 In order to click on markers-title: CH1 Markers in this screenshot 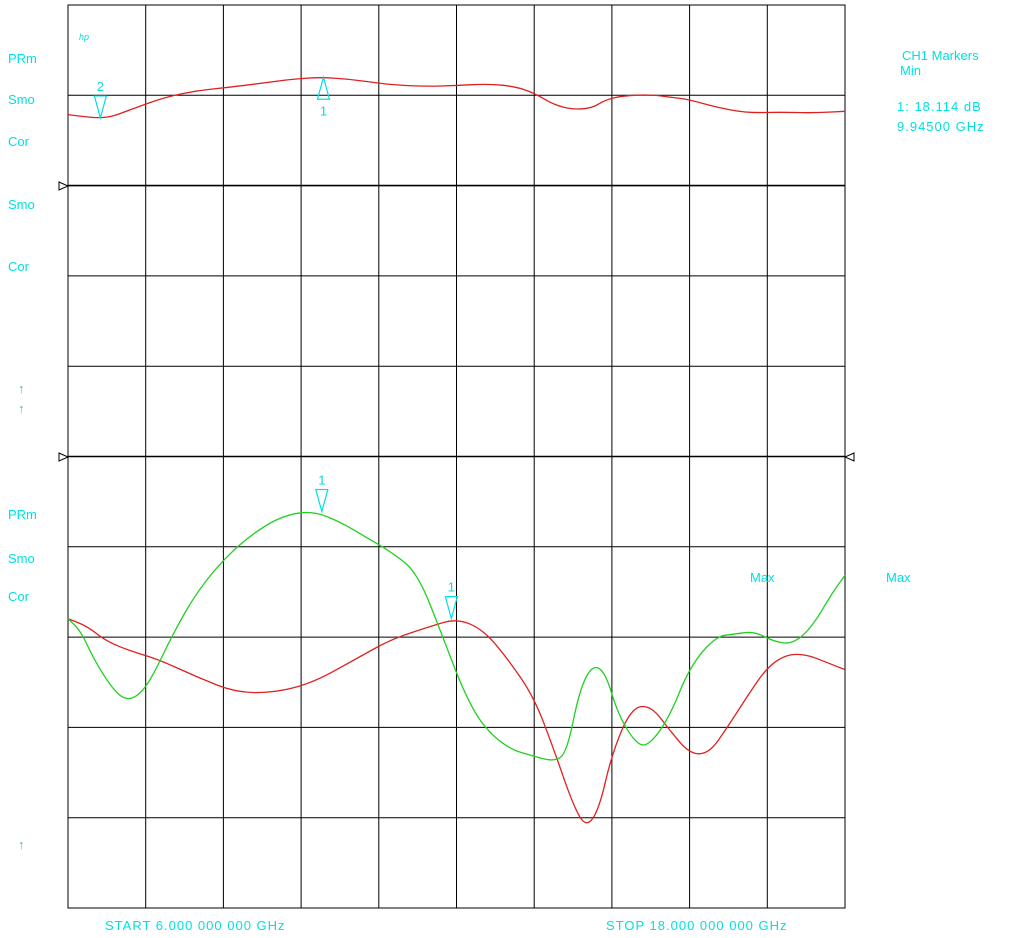, I will do `click(940, 55)`.